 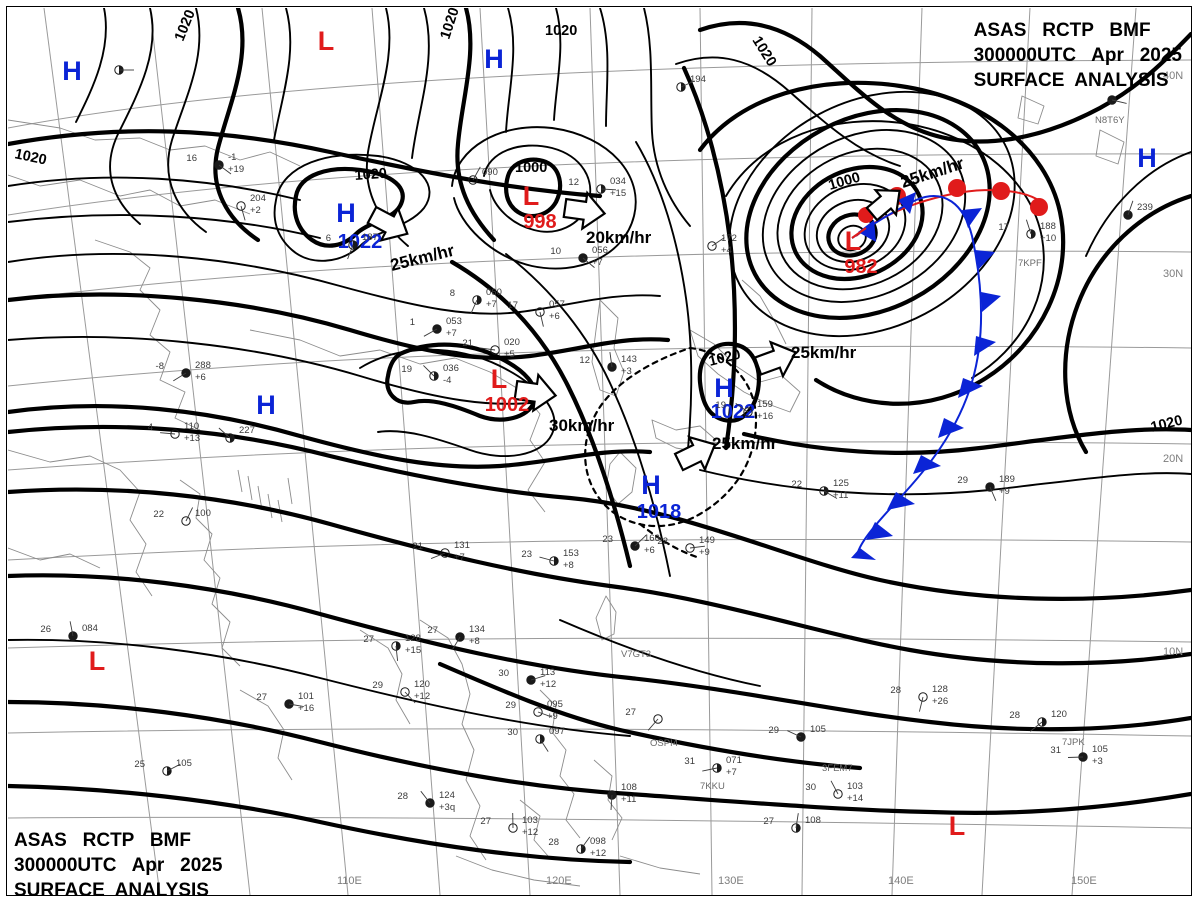 I want to click on station-value: 149, so click(x=707, y=540).